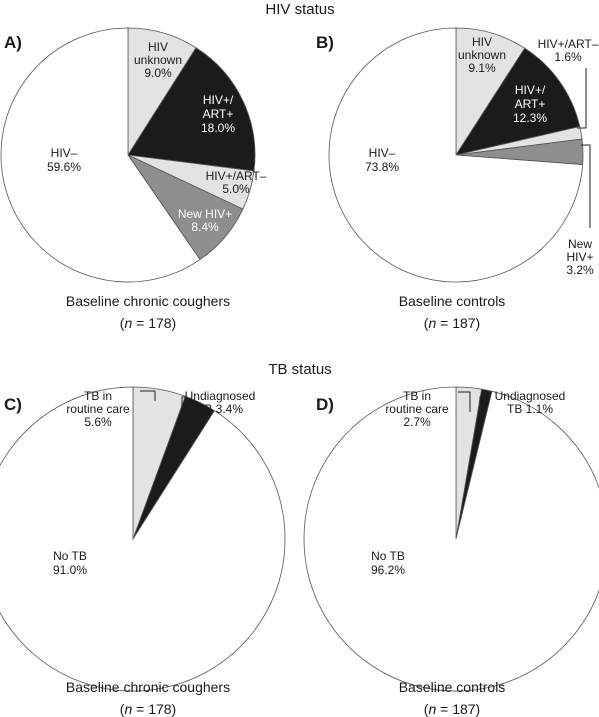 This screenshot has height=717, width=599. What do you see at coordinates (417, 409) in the screenshot?
I see `pie-3-slice-0-label: TB in routine care 2.7%` at bounding box center [417, 409].